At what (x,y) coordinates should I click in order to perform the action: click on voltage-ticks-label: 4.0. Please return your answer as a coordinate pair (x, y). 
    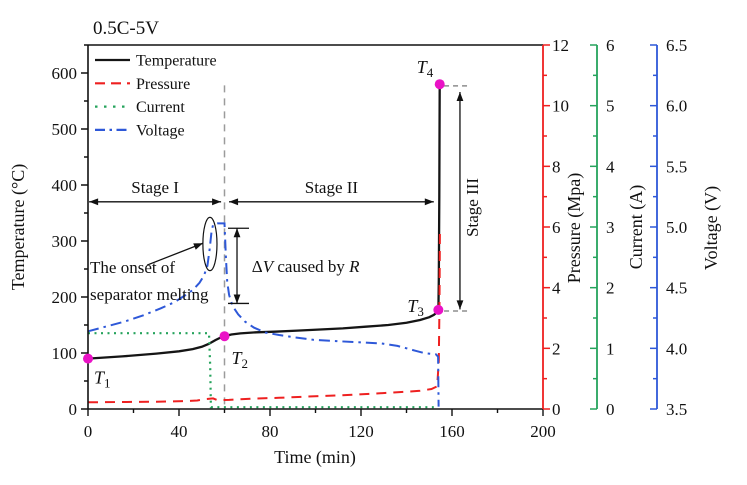
    Looking at the image, I should click on (676, 348).